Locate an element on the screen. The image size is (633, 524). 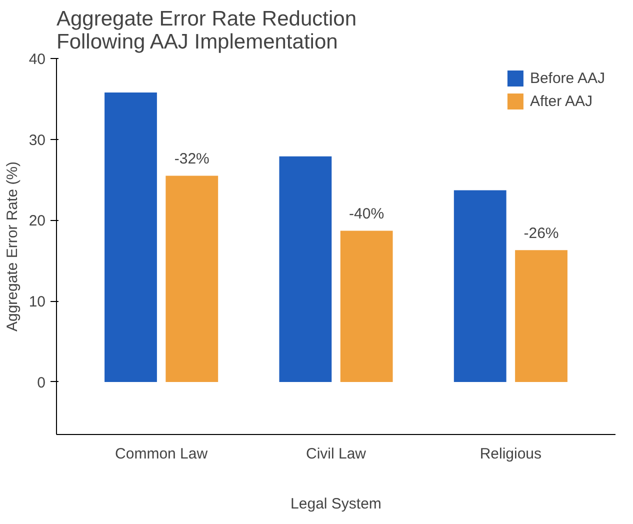
annotation: -40% is located at coordinates (366, 214).